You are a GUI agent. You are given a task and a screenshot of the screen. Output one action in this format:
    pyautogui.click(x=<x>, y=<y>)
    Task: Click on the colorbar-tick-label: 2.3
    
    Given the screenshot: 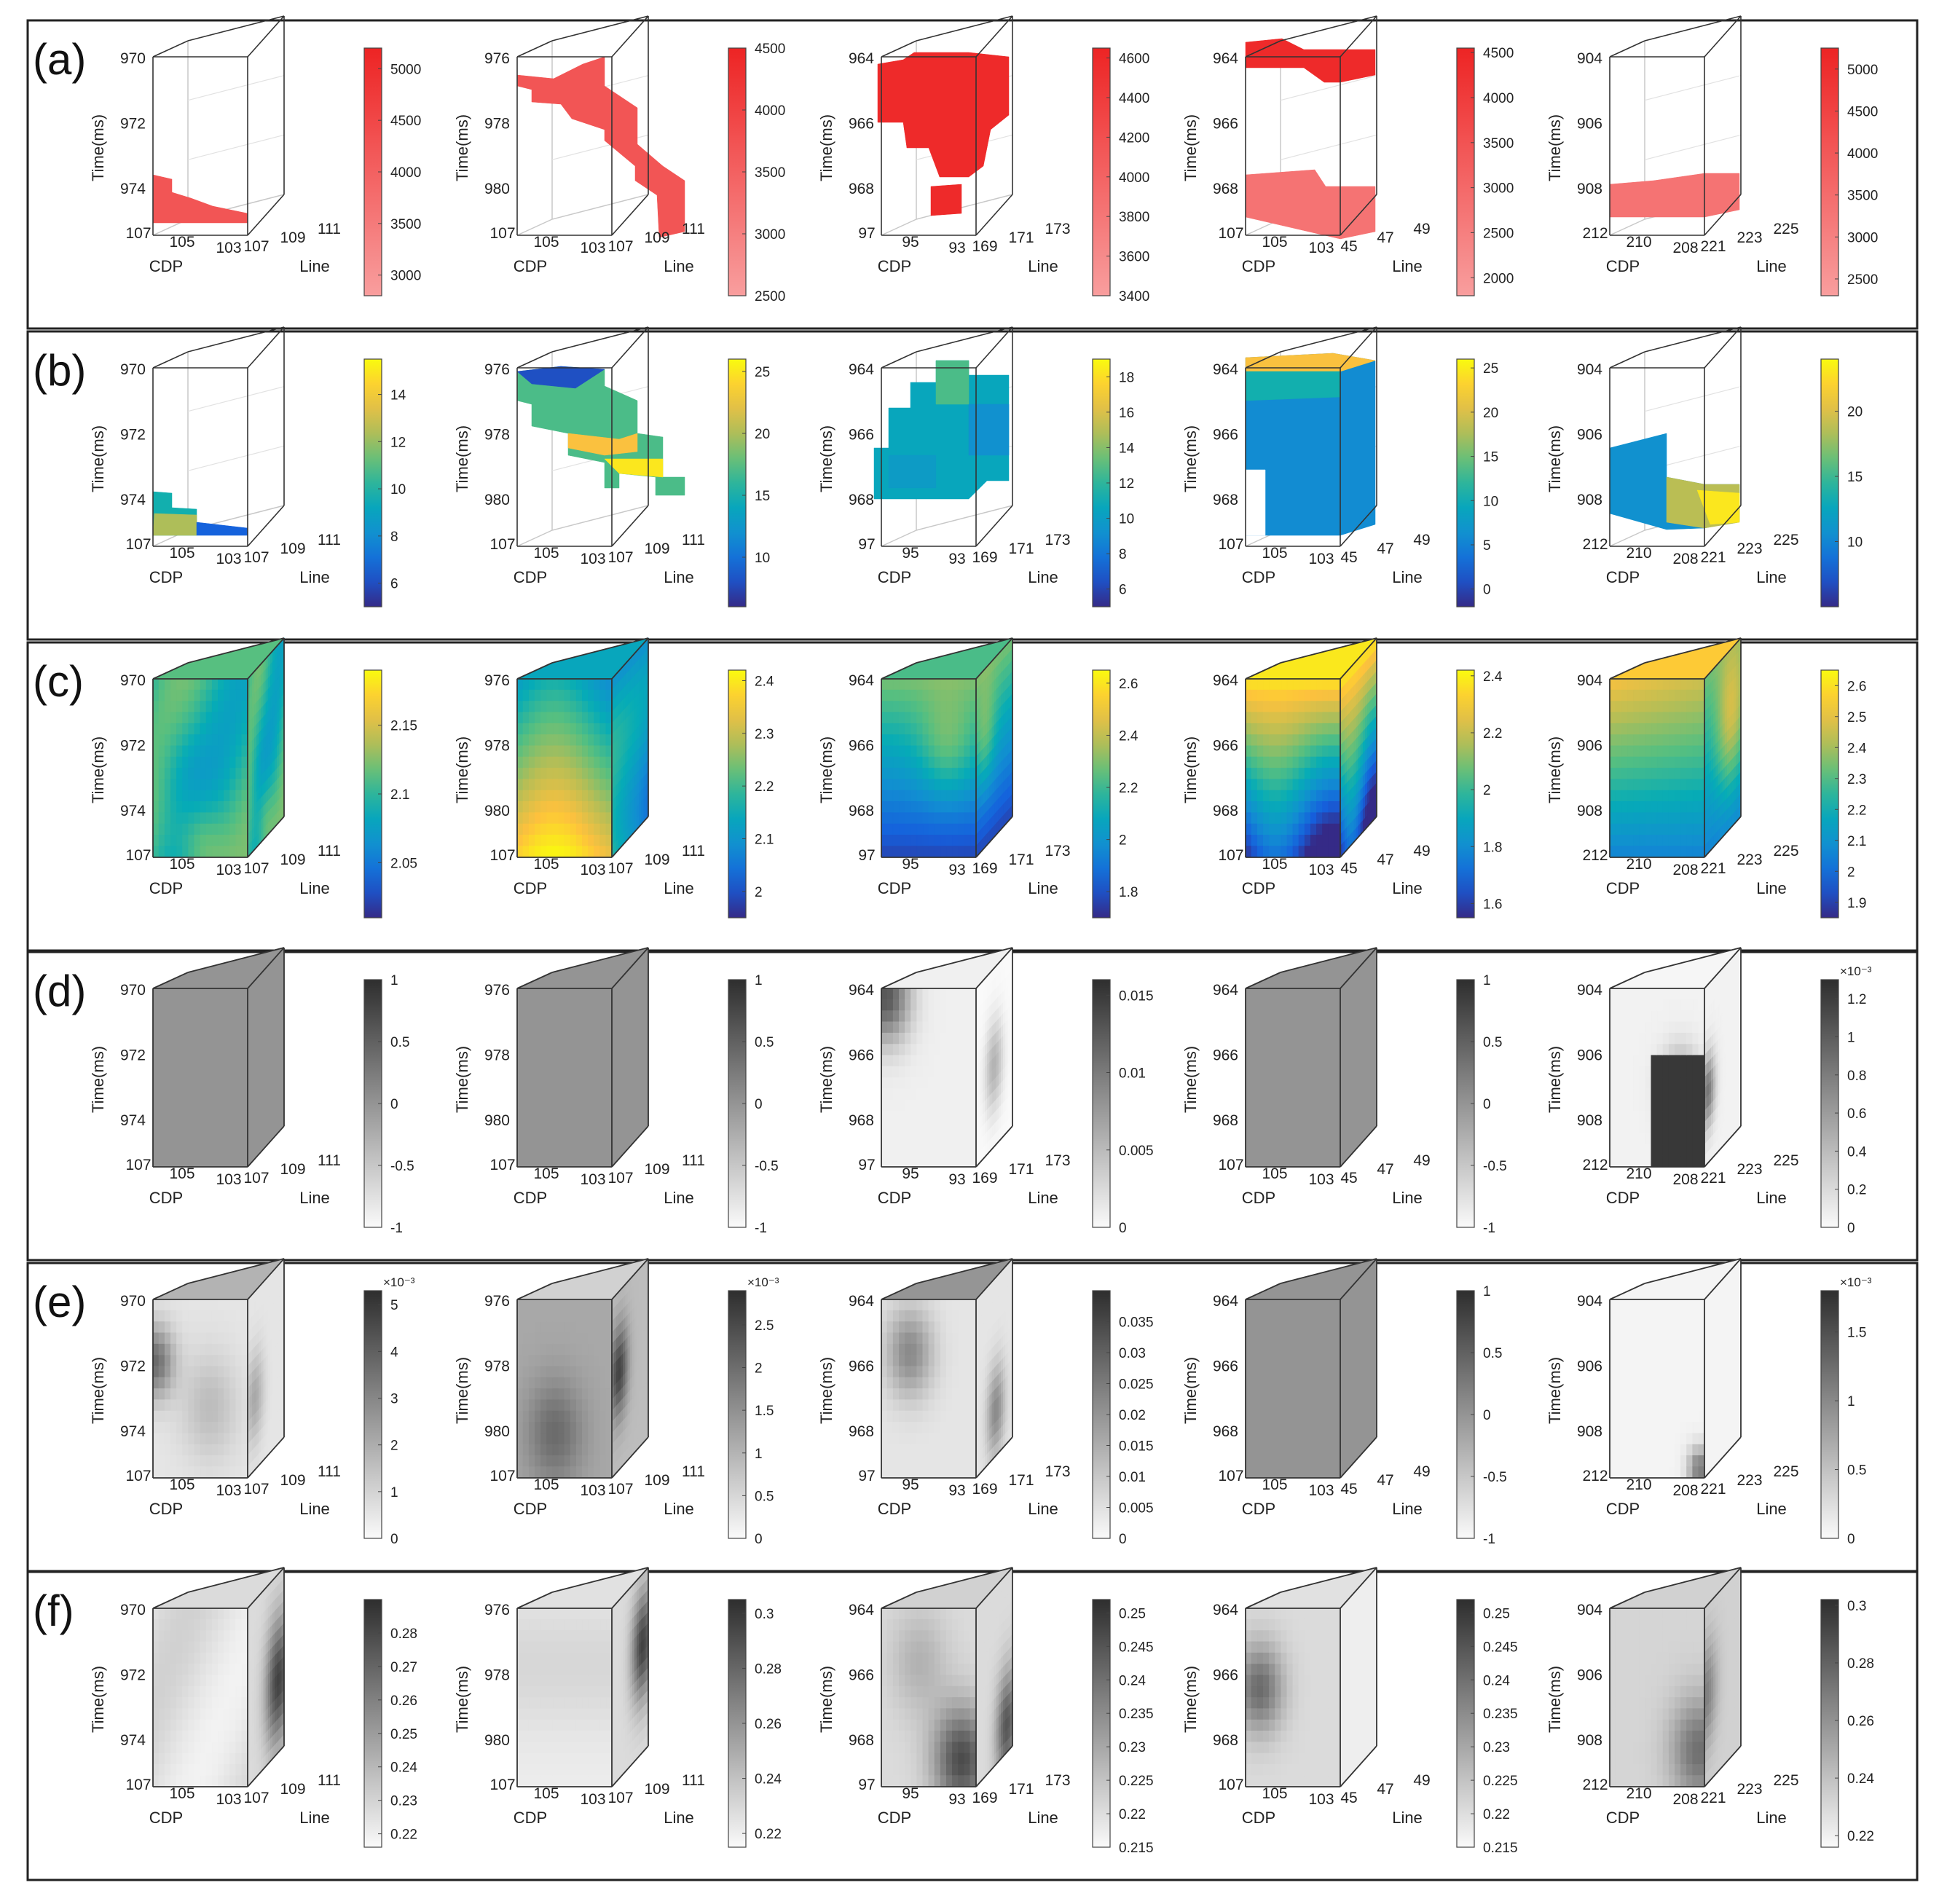 What is the action you would take?
    pyautogui.click(x=1857, y=780)
    